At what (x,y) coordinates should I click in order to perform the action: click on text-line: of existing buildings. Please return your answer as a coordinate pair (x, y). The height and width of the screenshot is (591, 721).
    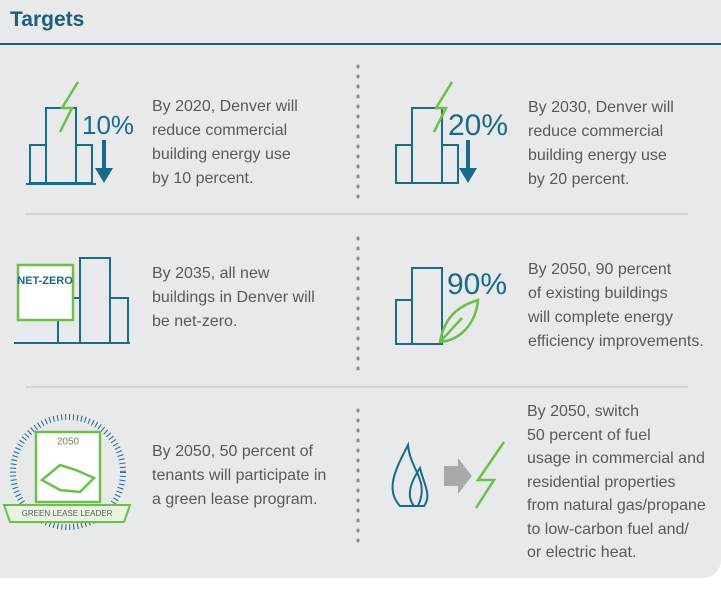
    Looking at the image, I should click on (598, 293).